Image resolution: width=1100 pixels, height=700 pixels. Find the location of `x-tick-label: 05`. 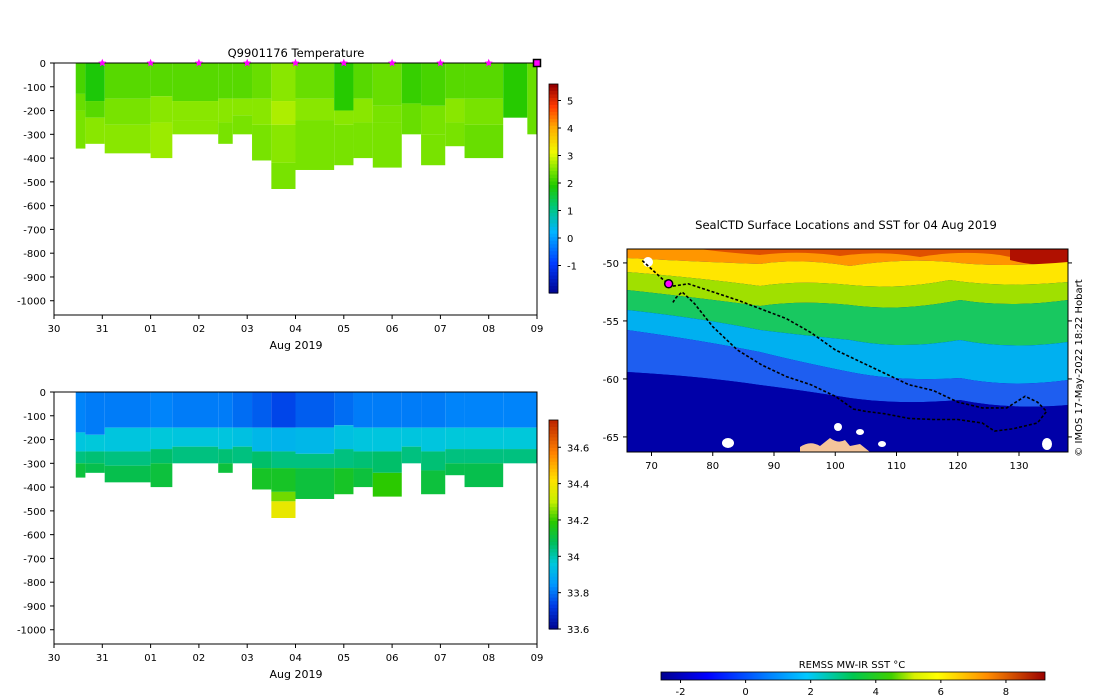

x-tick-label: 05 is located at coordinates (343, 329).